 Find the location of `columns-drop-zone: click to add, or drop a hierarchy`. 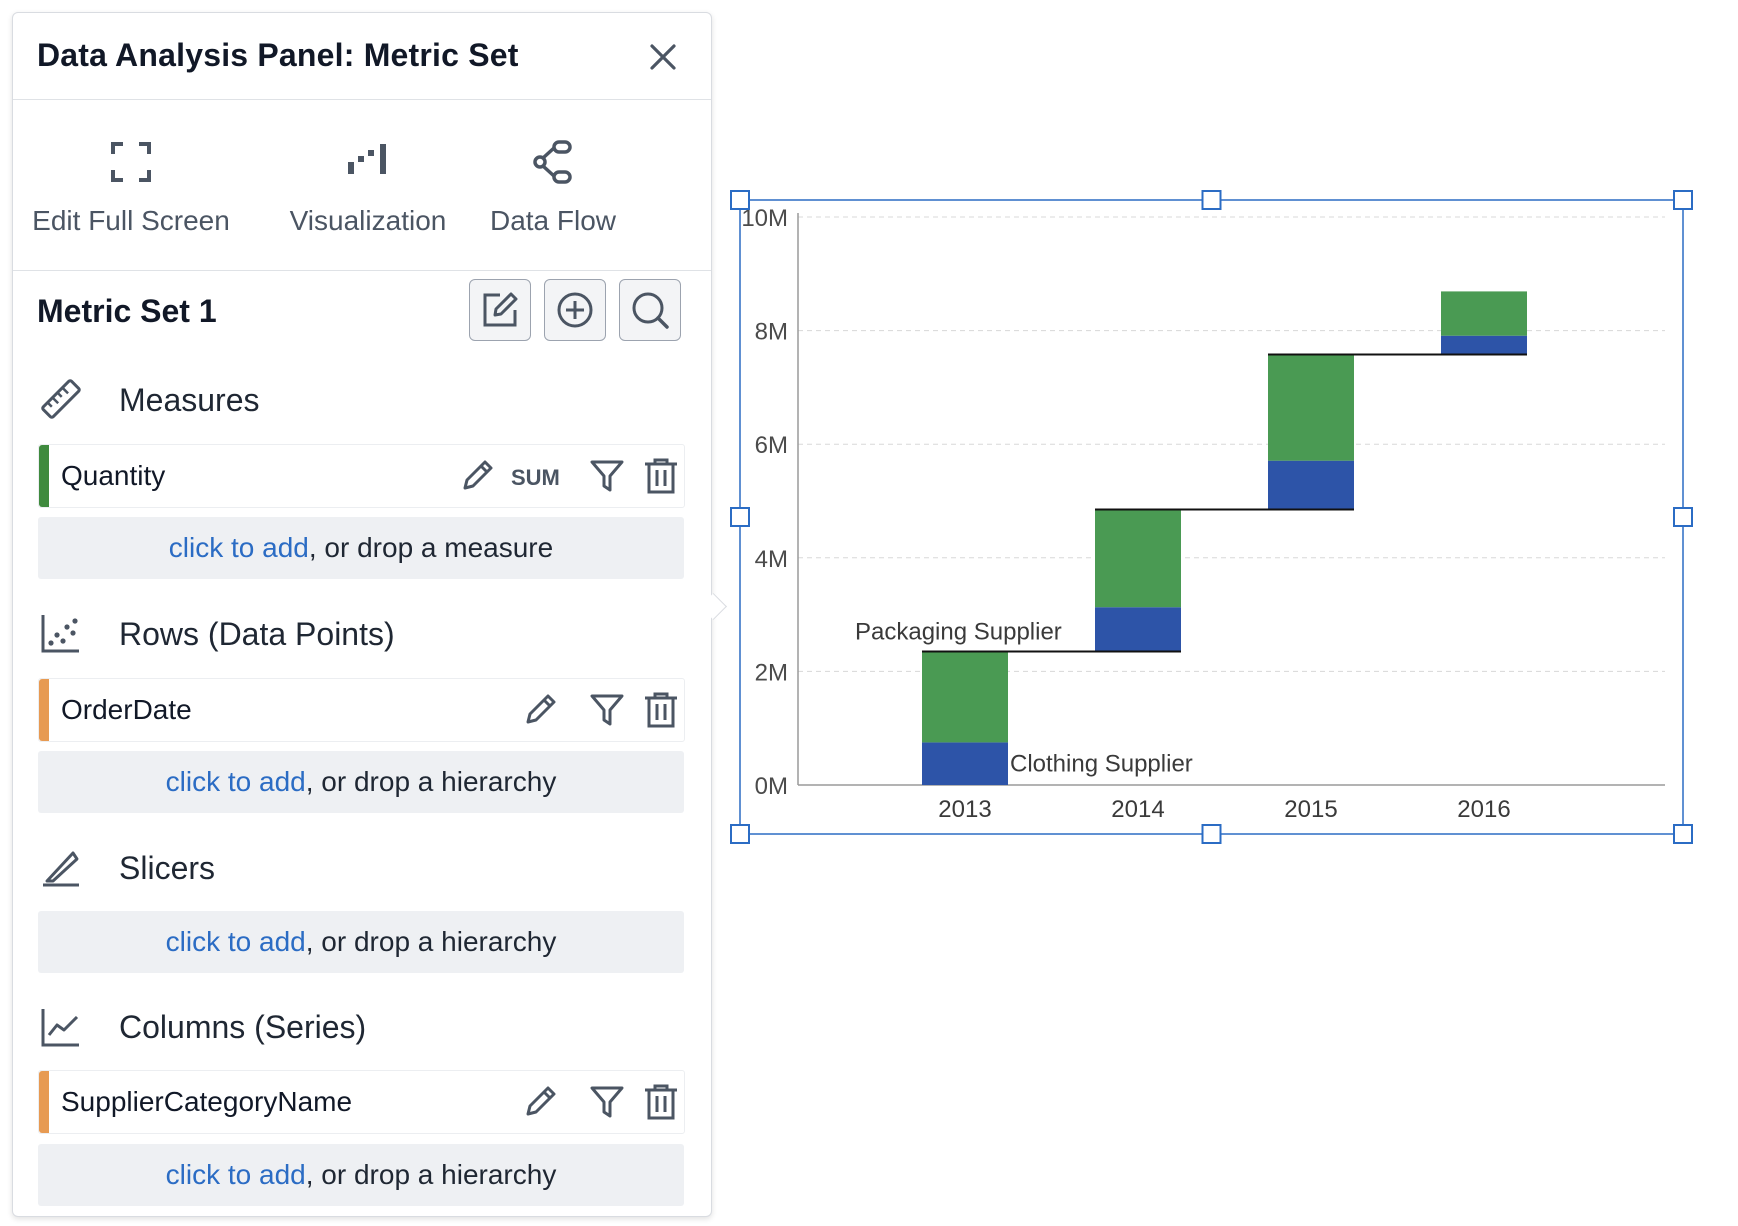

columns-drop-zone: click to add, or drop a hierarchy is located at coordinates (361, 1175).